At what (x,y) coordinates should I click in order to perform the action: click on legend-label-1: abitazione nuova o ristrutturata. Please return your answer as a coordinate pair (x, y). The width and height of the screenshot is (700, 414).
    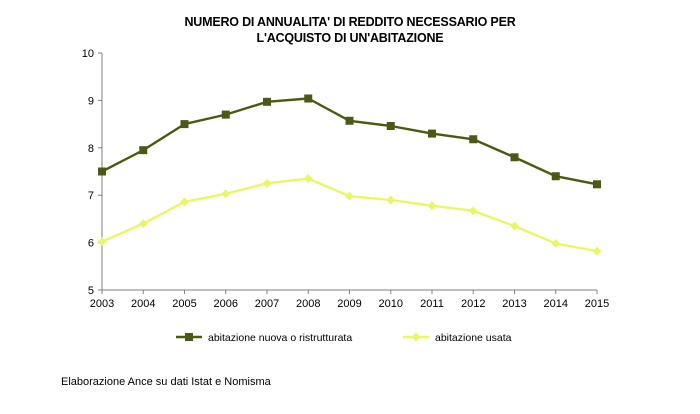
    Looking at the image, I should click on (280, 338).